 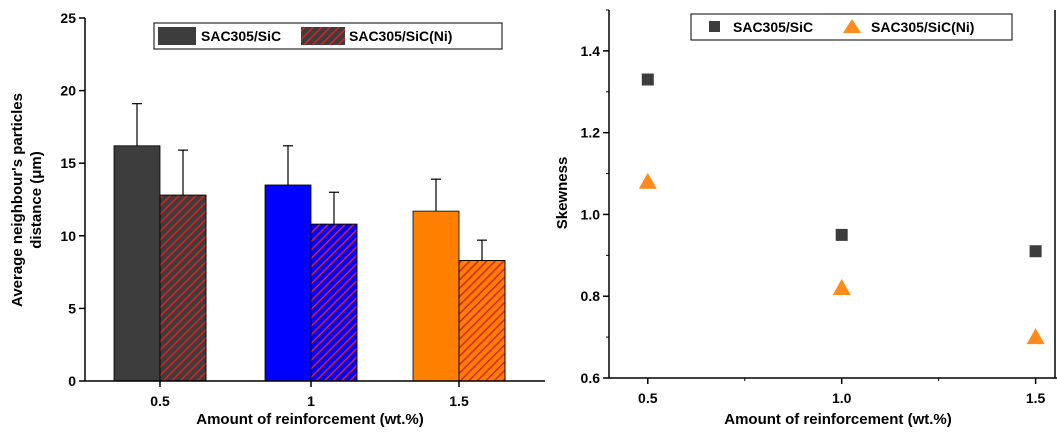 What do you see at coordinates (838, 419) in the screenshot?
I see `scatter-x-axis-label: Amount of reinforcement (wt.%)` at bounding box center [838, 419].